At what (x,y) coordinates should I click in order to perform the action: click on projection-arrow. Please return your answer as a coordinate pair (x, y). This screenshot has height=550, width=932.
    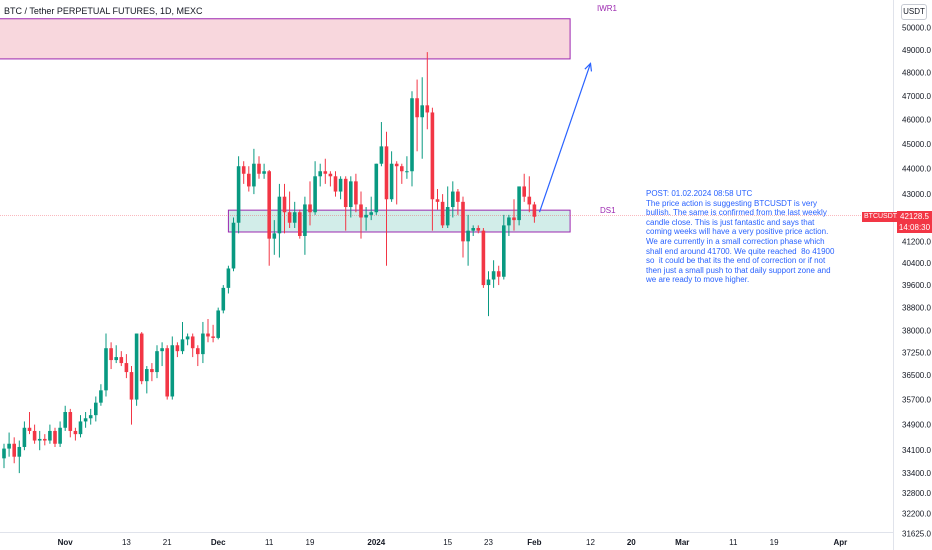
    Looking at the image, I should click on (565, 137).